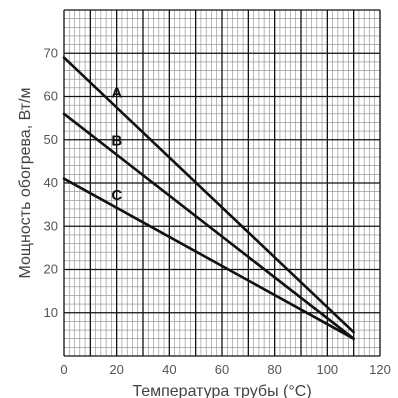  I want to click on x-tick-label: 0, so click(63, 369).